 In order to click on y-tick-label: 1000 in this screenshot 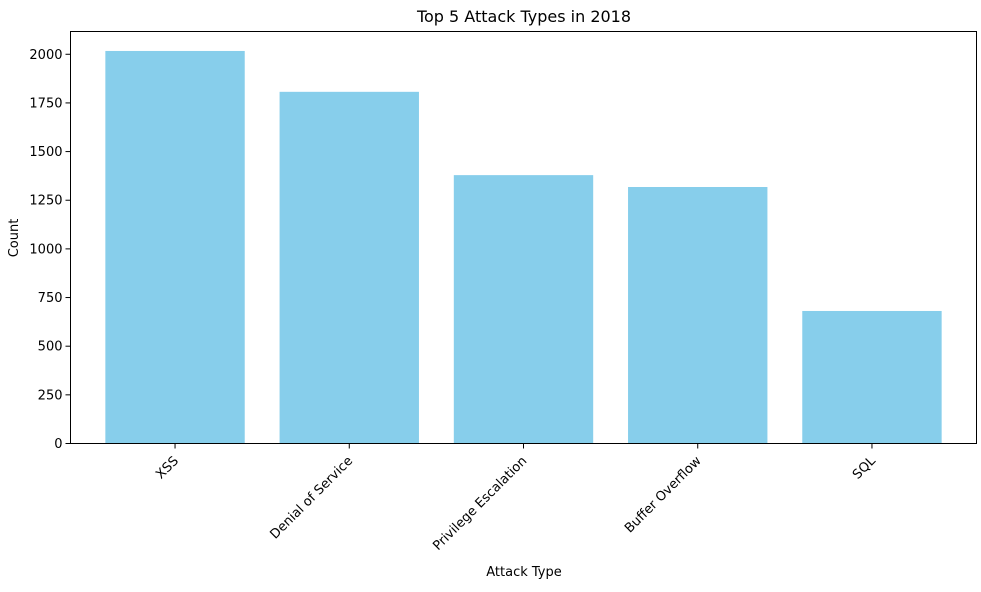, I will do `click(45, 249)`.